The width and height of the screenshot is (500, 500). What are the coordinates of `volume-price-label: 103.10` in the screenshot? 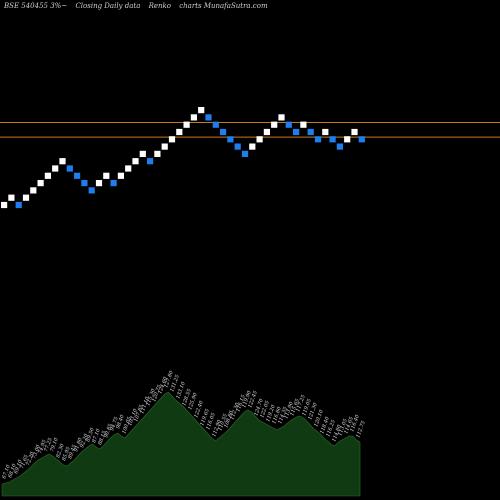 It's located at (133, 416).